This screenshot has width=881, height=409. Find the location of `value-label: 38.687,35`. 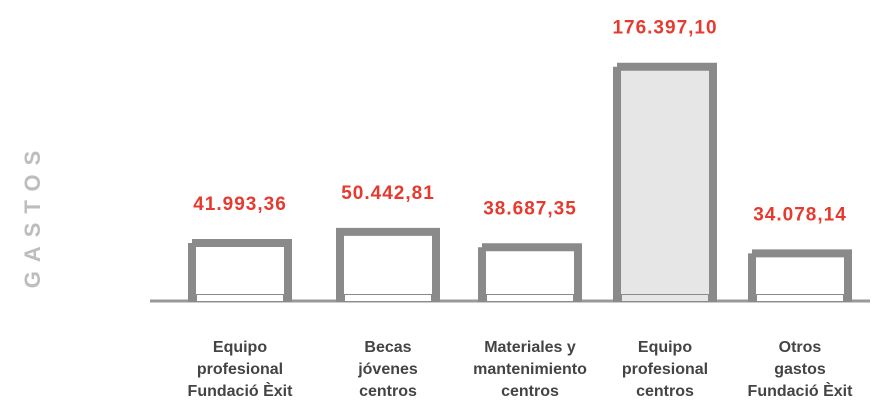

value-label: 38.687,35 is located at coordinates (530, 208).